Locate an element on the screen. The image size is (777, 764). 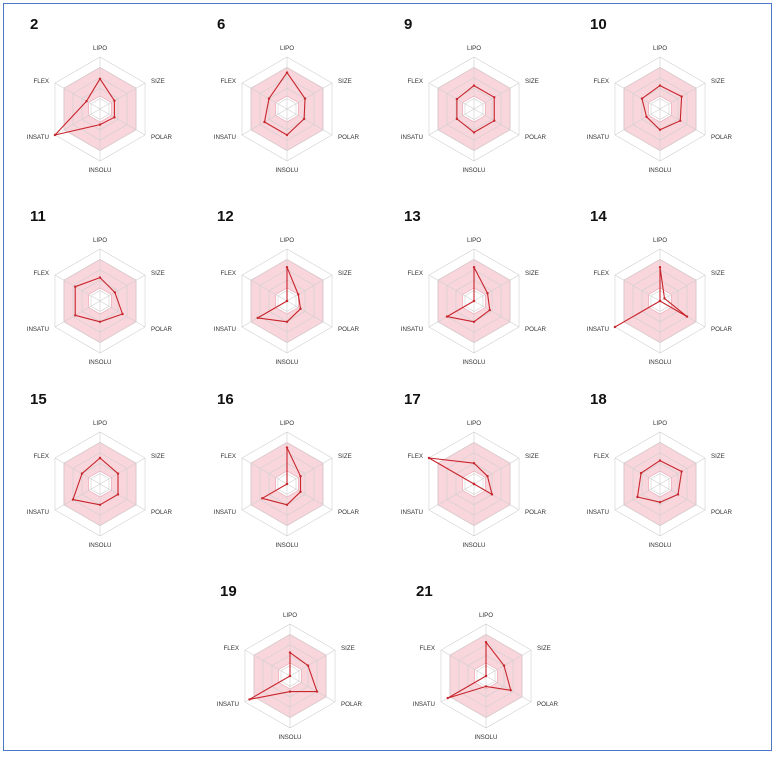
panel-compound-id: 2 is located at coordinates (34, 24).